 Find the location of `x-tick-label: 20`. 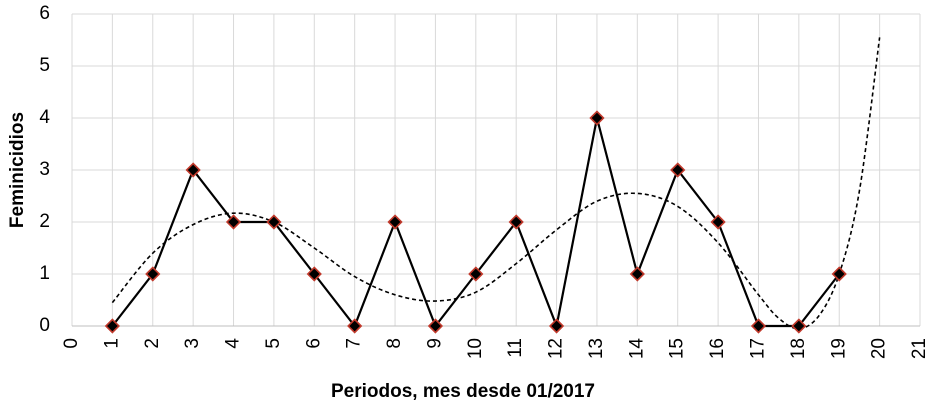

x-tick-label: 20 is located at coordinates (879, 348).